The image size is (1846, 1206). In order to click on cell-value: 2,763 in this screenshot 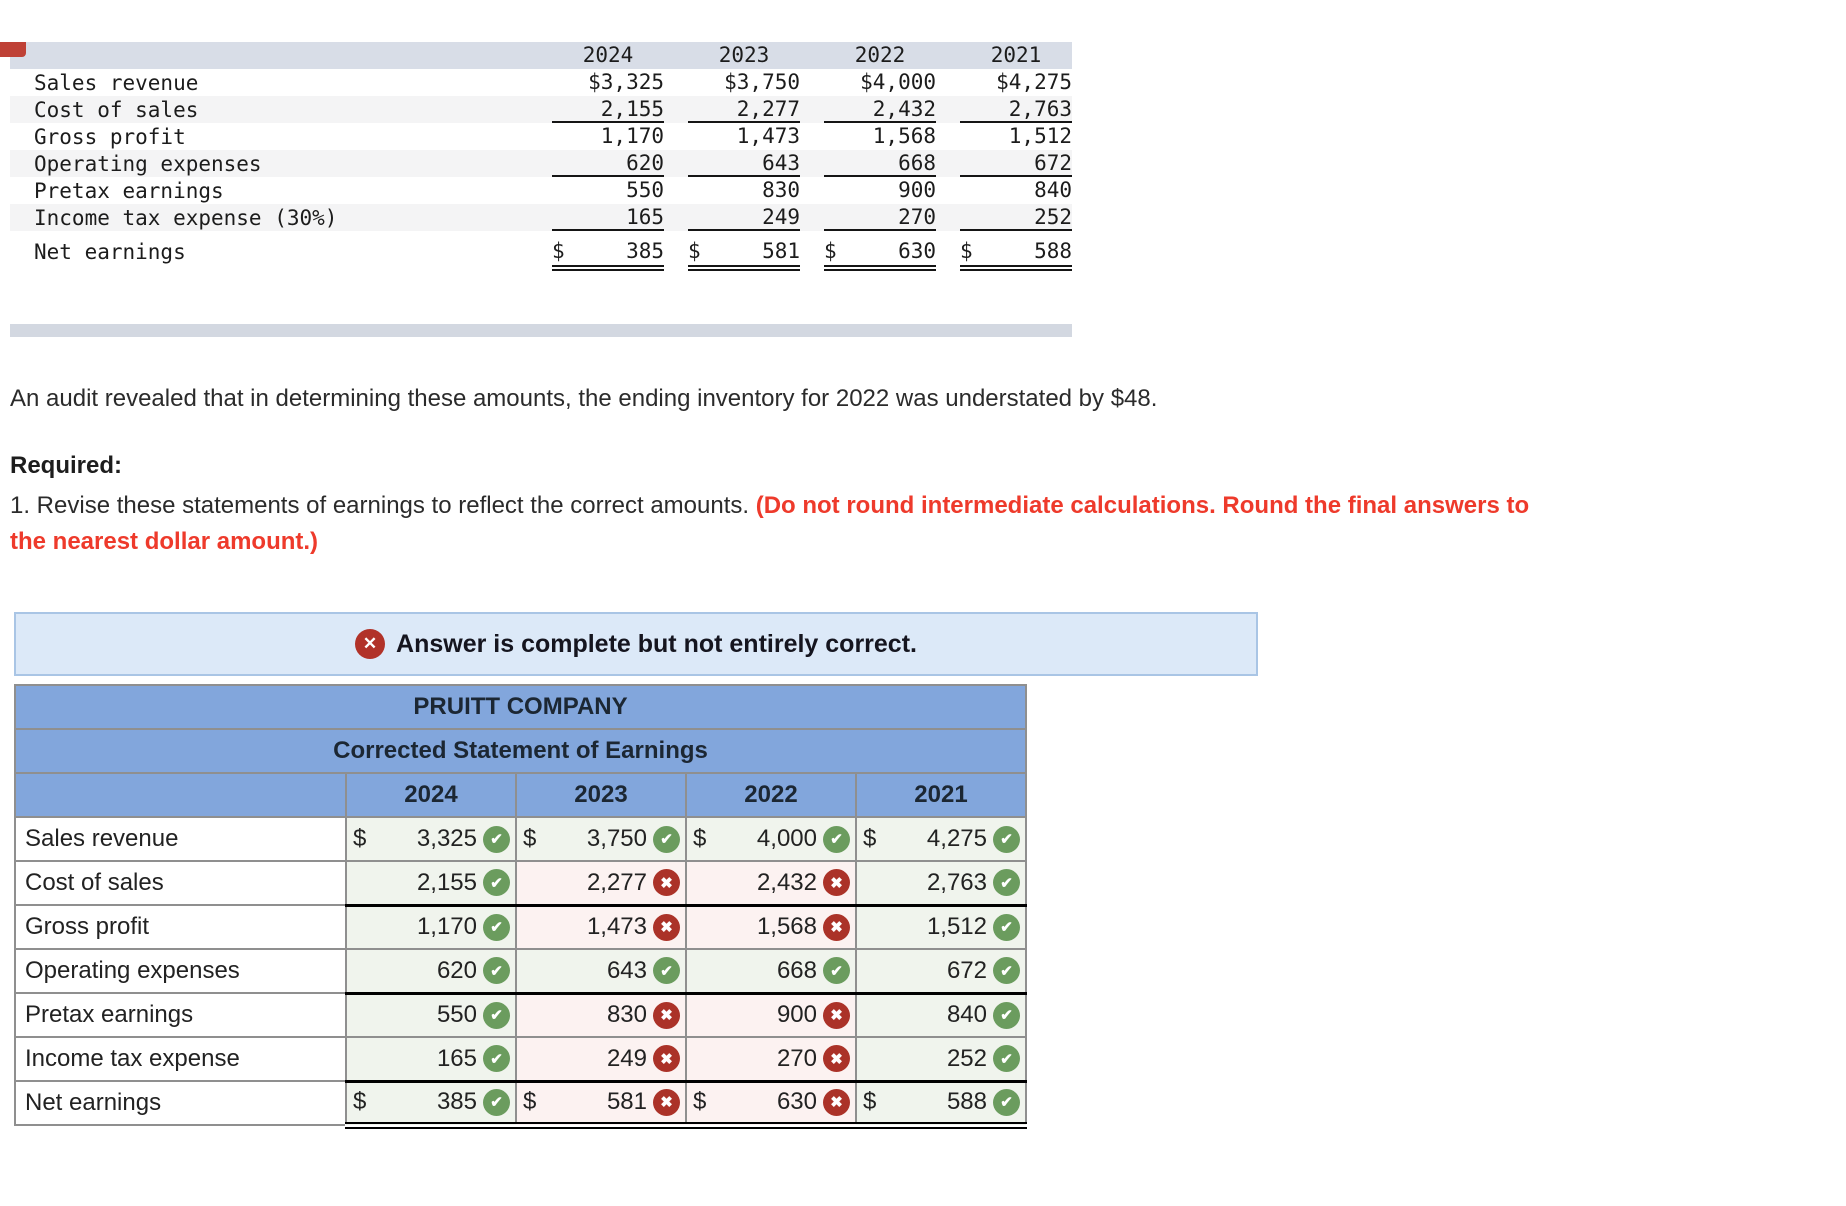, I will do `click(956, 882)`.